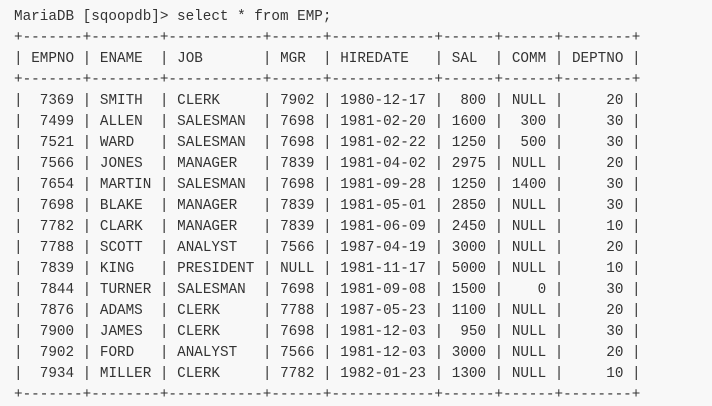  Describe the element at coordinates (121, 164) in the screenshot. I see `table-cell: JONES` at that location.